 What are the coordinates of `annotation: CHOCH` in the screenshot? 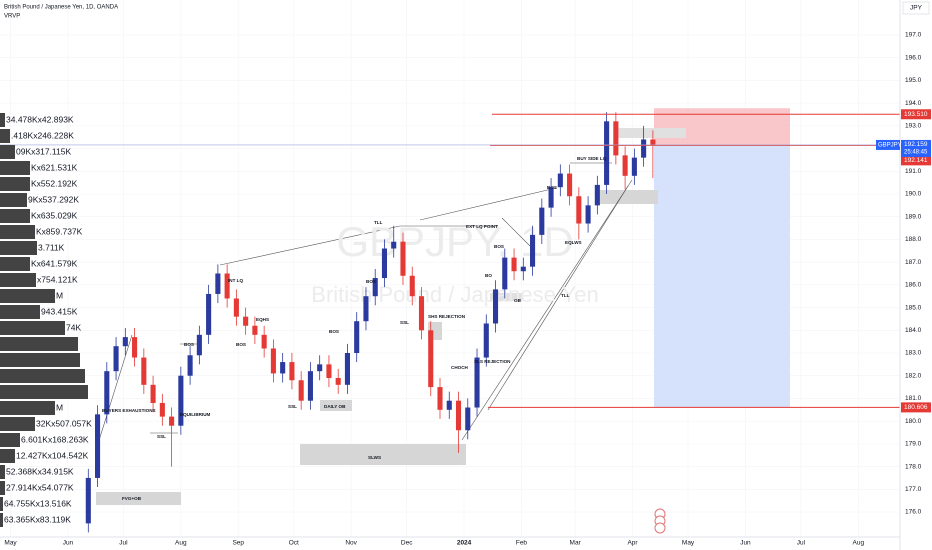 It's located at (460, 367).